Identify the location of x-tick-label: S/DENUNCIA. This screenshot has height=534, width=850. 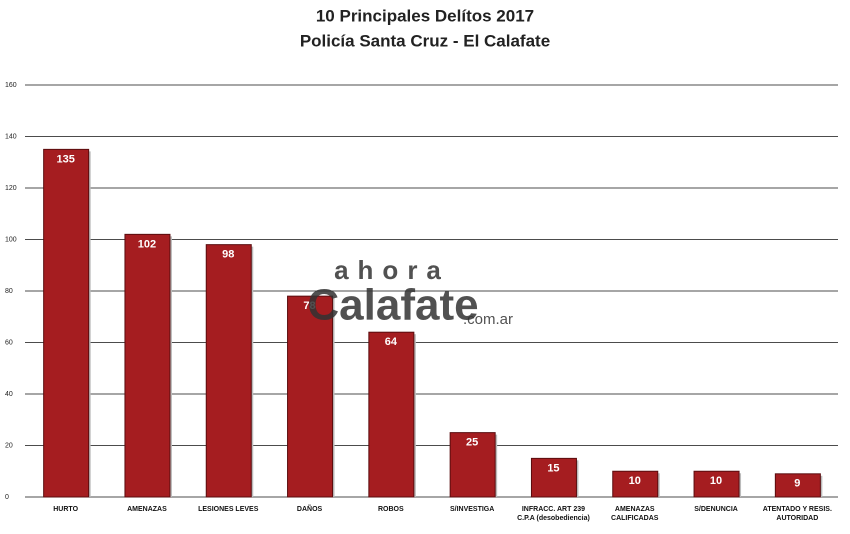
(716, 509).